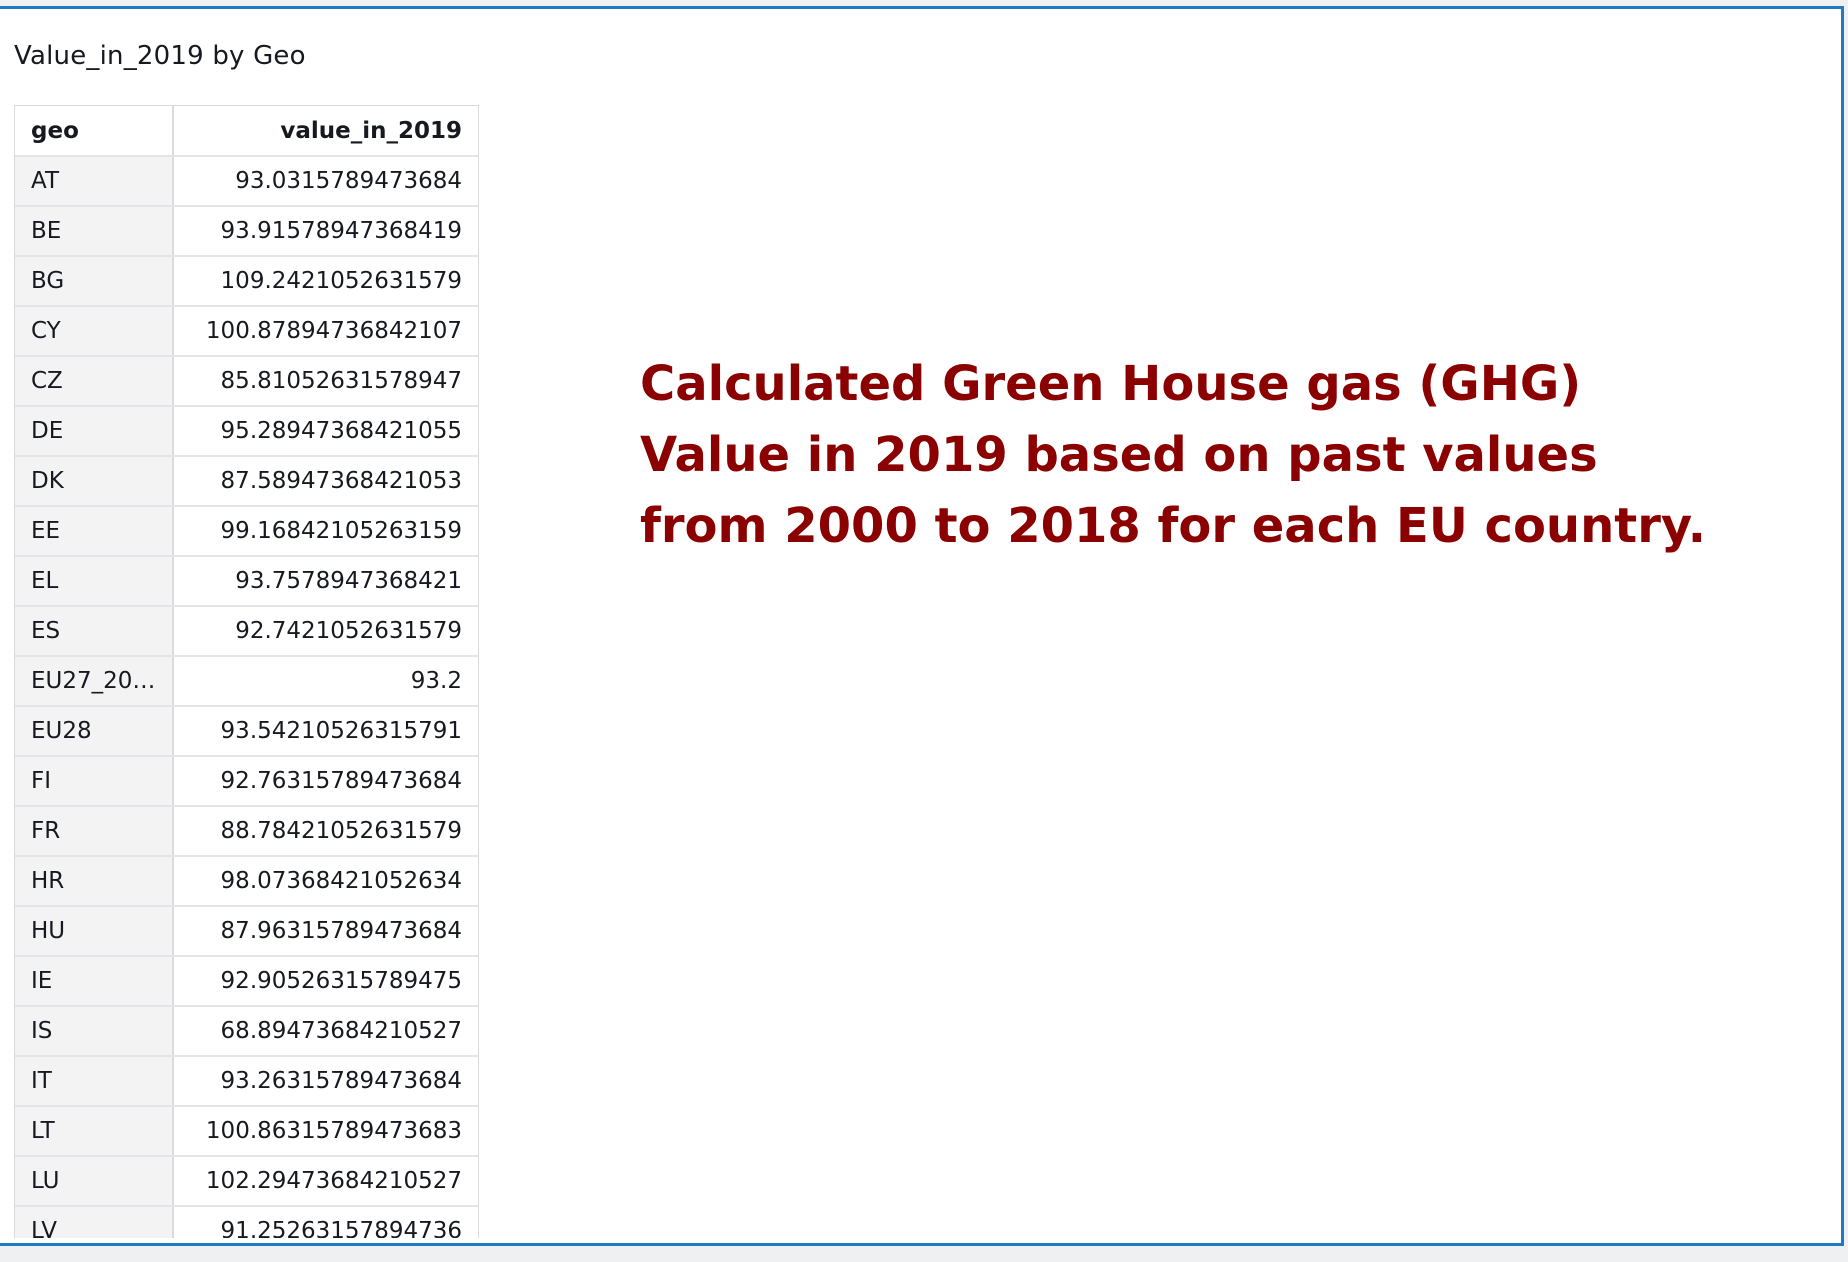  What do you see at coordinates (94, 731) in the screenshot?
I see `cell-geo: EU28` at bounding box center [94, 731].